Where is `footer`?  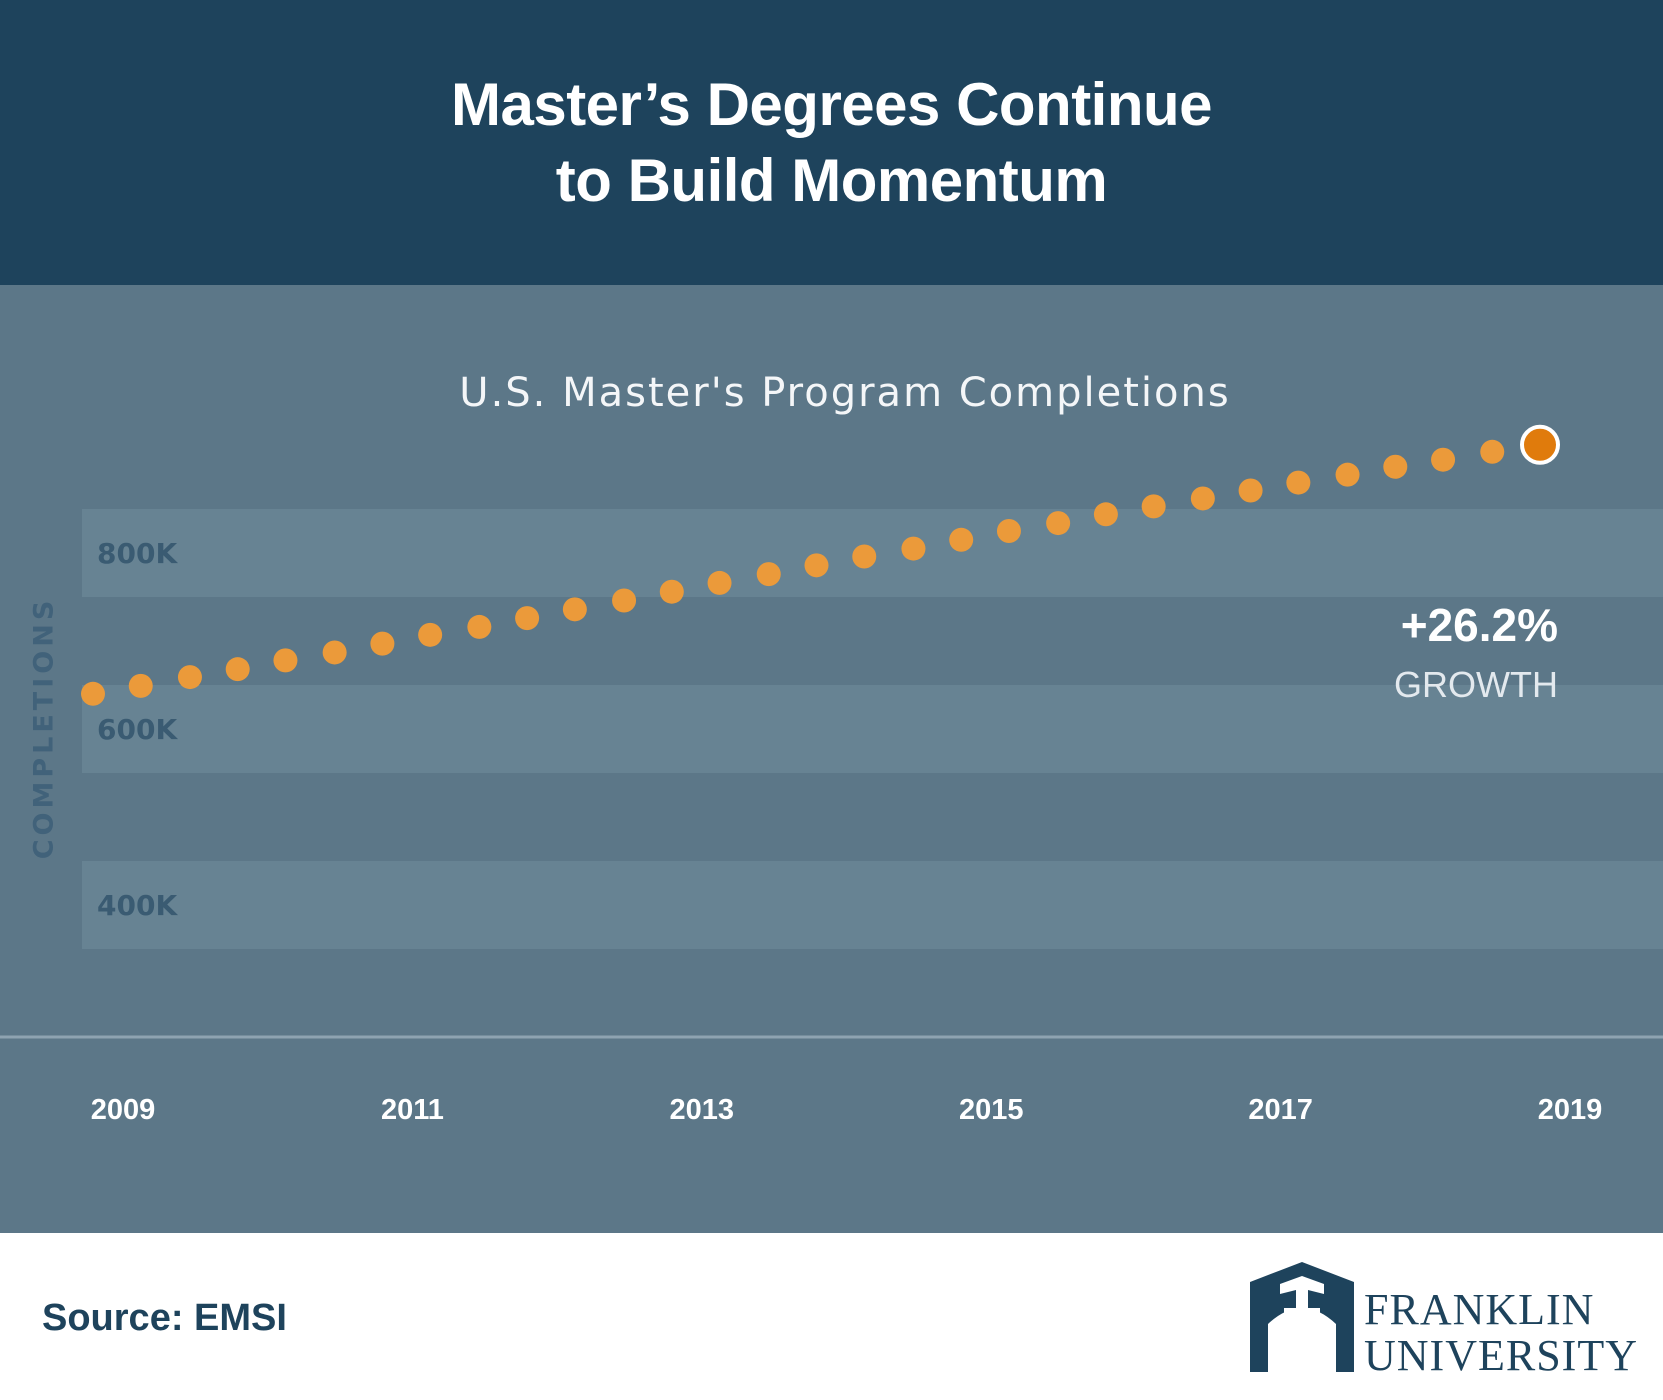 footer is located at coordinates (831, 1316).